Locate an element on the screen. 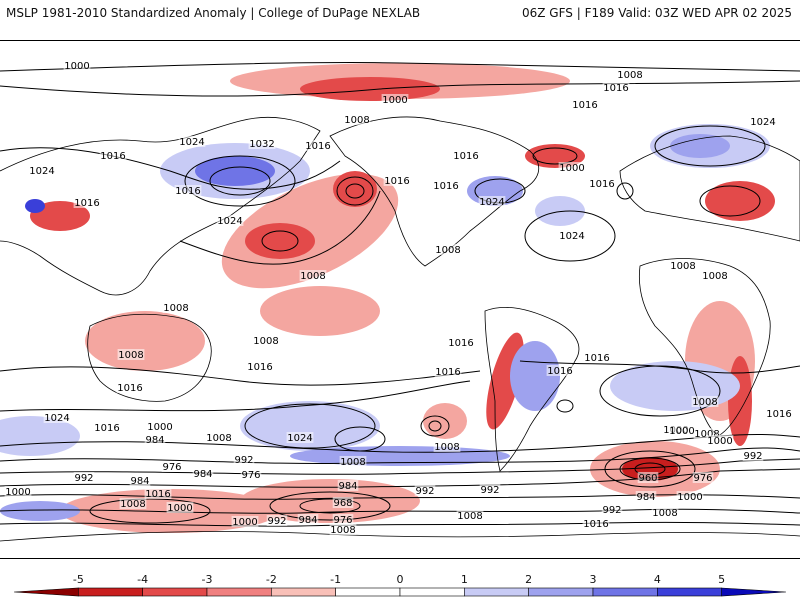  colorbar-tick-label: -5 is located at coordinates (78, 579).